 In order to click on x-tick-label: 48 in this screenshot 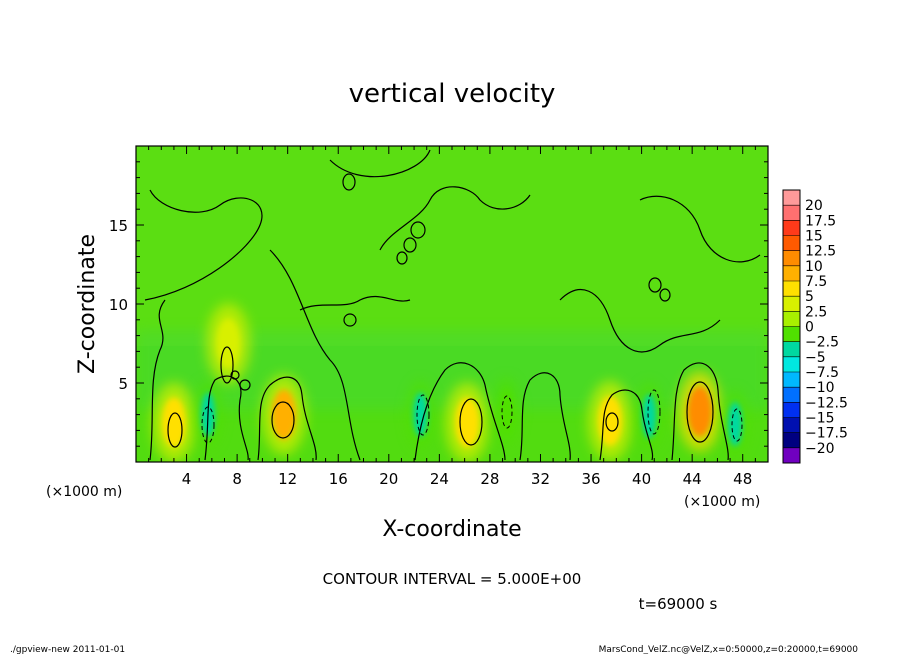, I will do `click(742, 479)`.